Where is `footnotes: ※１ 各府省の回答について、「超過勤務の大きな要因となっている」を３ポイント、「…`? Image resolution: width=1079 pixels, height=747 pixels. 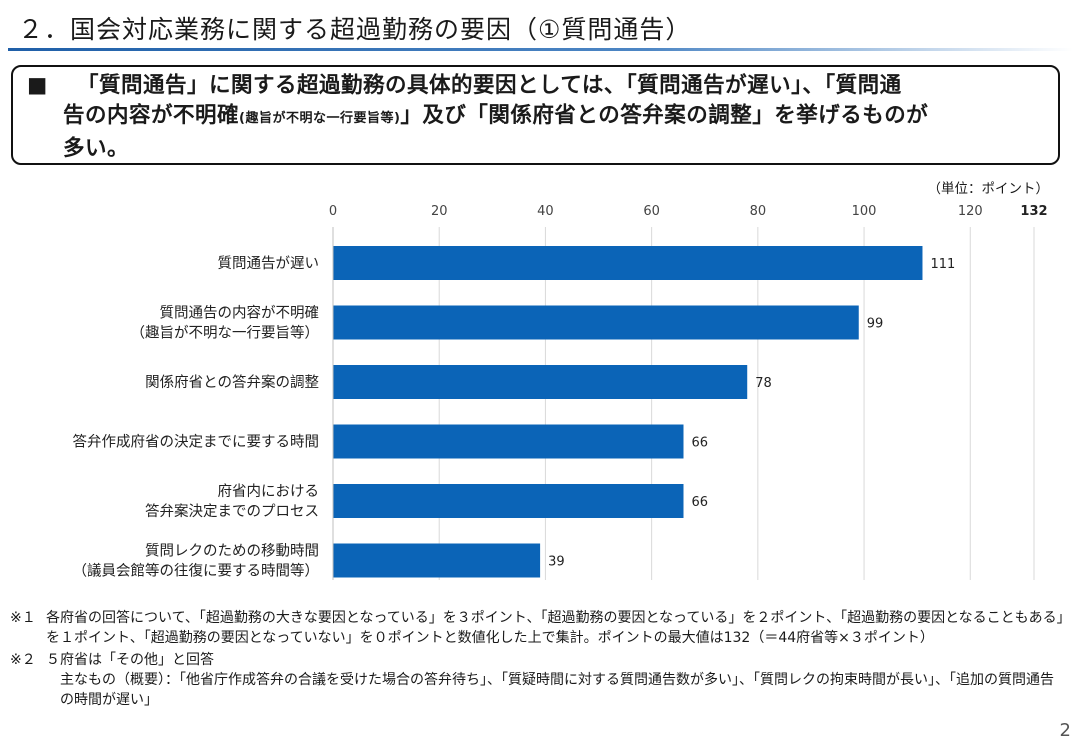 footnotes: ※１ 各府省の回答について、「超過勤務の大きな要因となっている」を３ポイント、「… is located at coordinates (537, 659).